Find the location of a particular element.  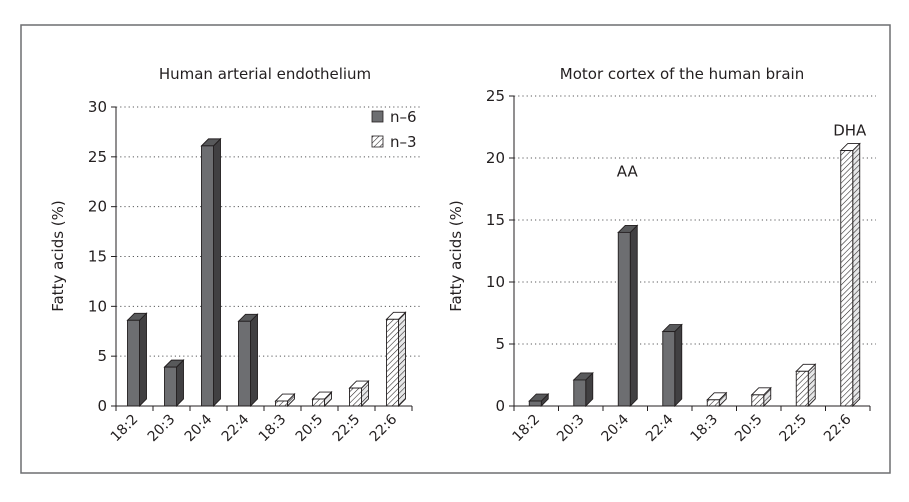

annotation-label: AA is located at coordinates (628, 172).